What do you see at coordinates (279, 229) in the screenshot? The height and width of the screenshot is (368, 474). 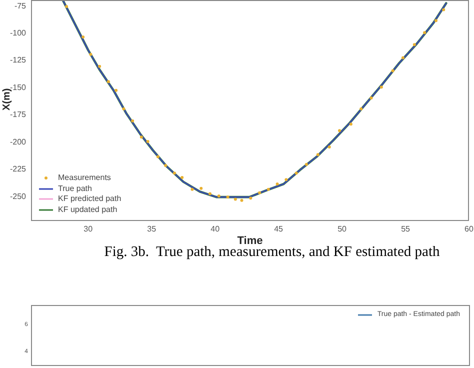 I see `x-tick-label: 45` at bounding box center [279, 229].